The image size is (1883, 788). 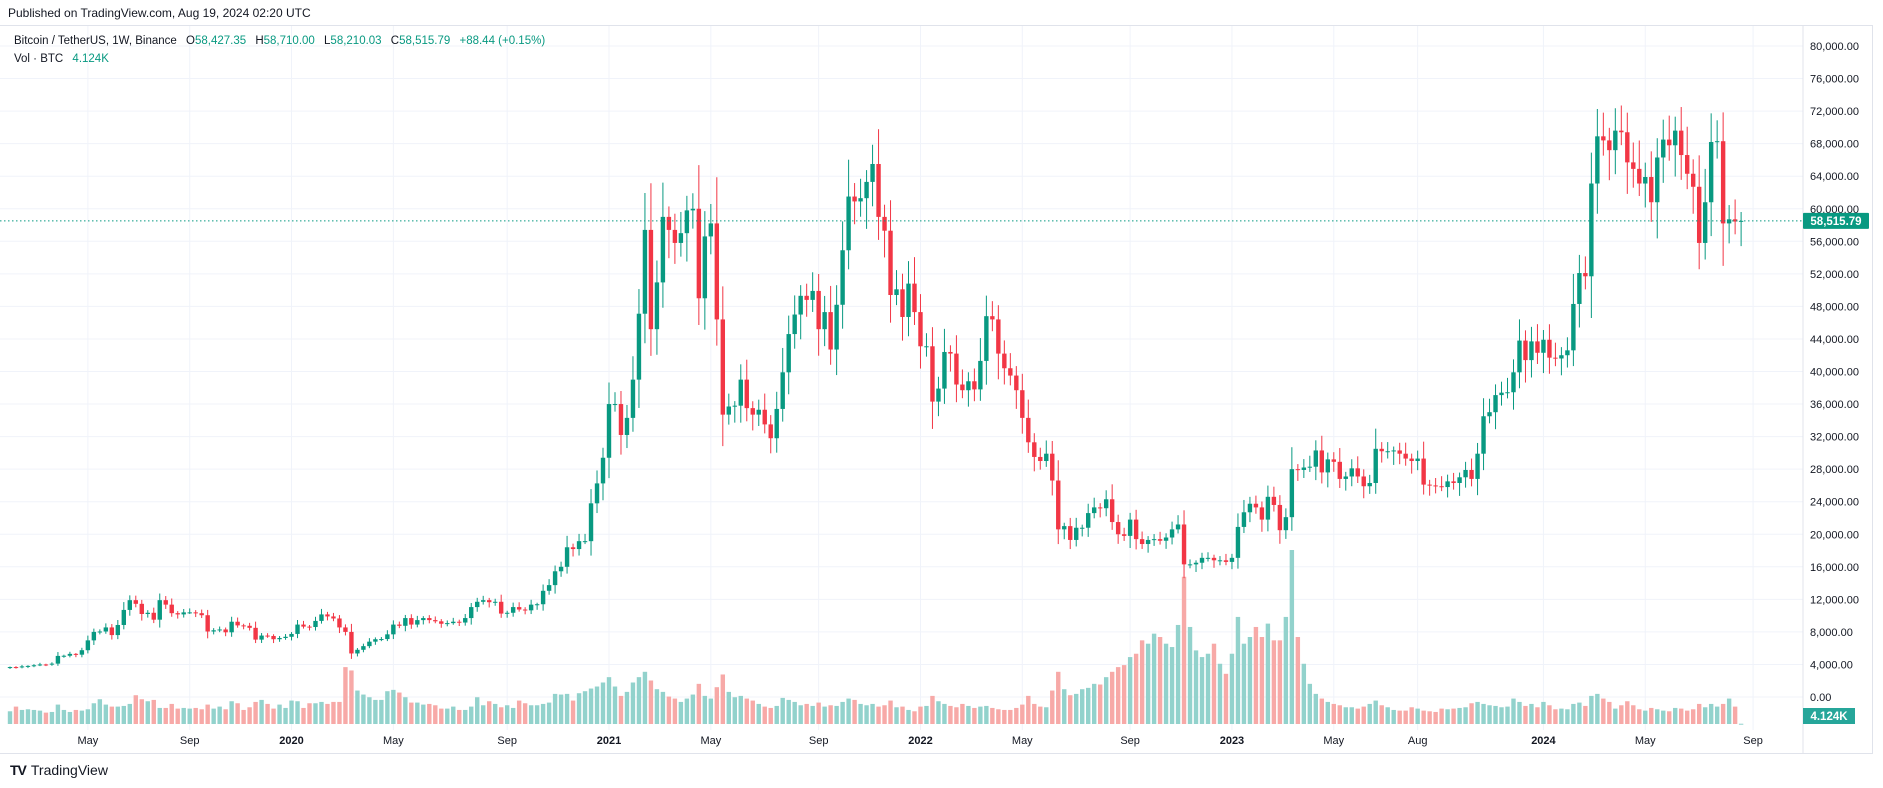 What do you see at coordinates (39, 59) in the screenshot?
I see `volume-label: Vol · BTC` at bounding box center [39, 59].